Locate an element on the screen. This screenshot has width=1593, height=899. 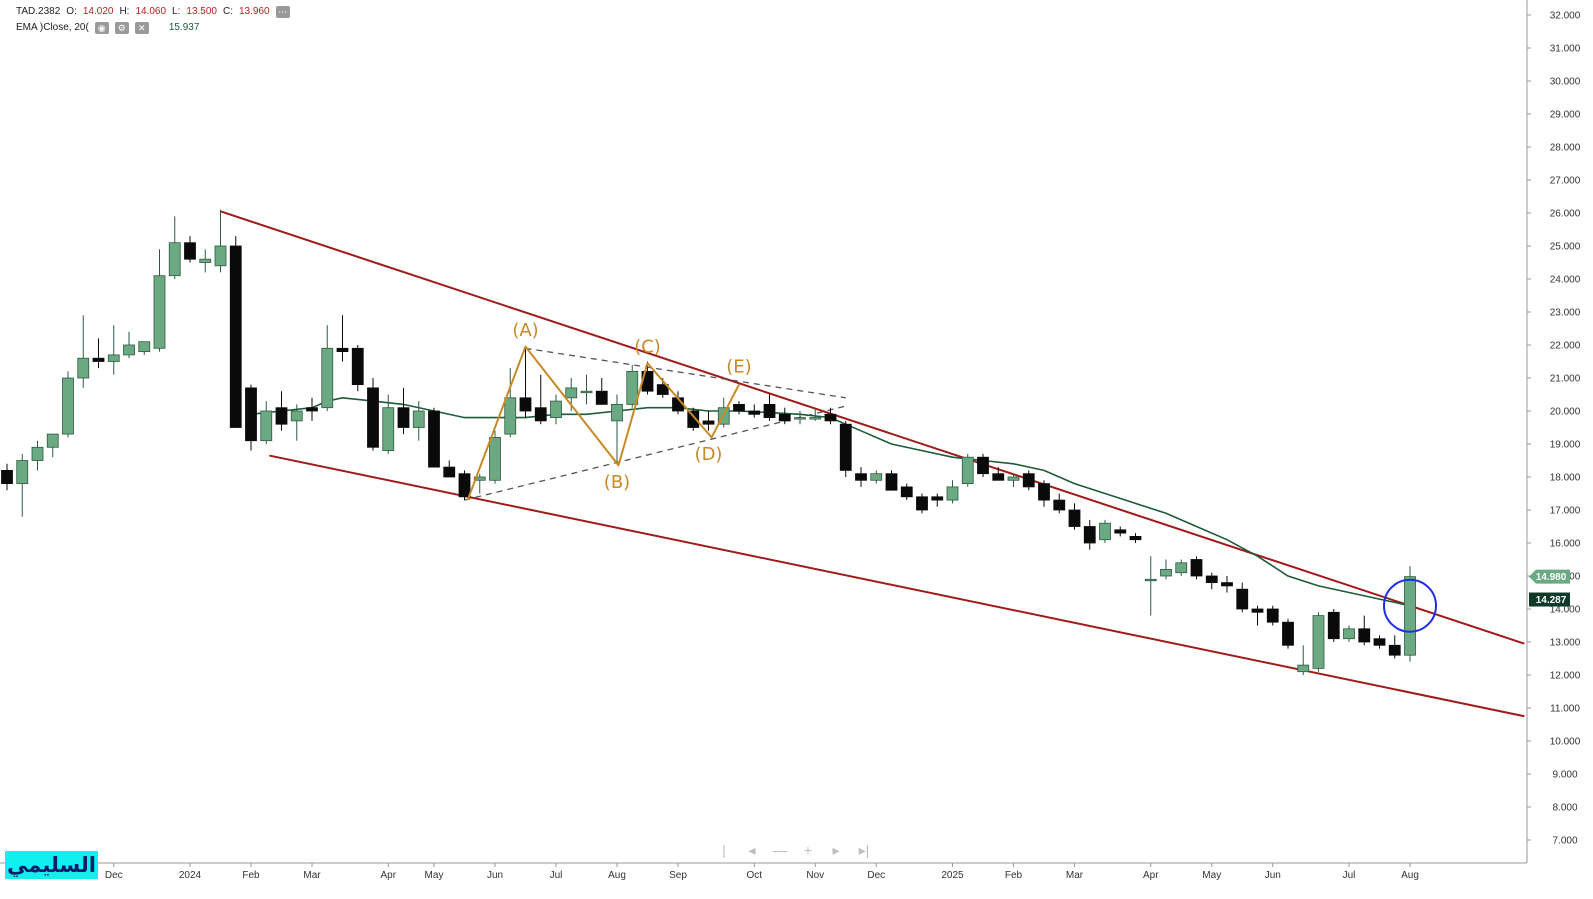
wave-label: (A) is located at coordinates (525, 330).